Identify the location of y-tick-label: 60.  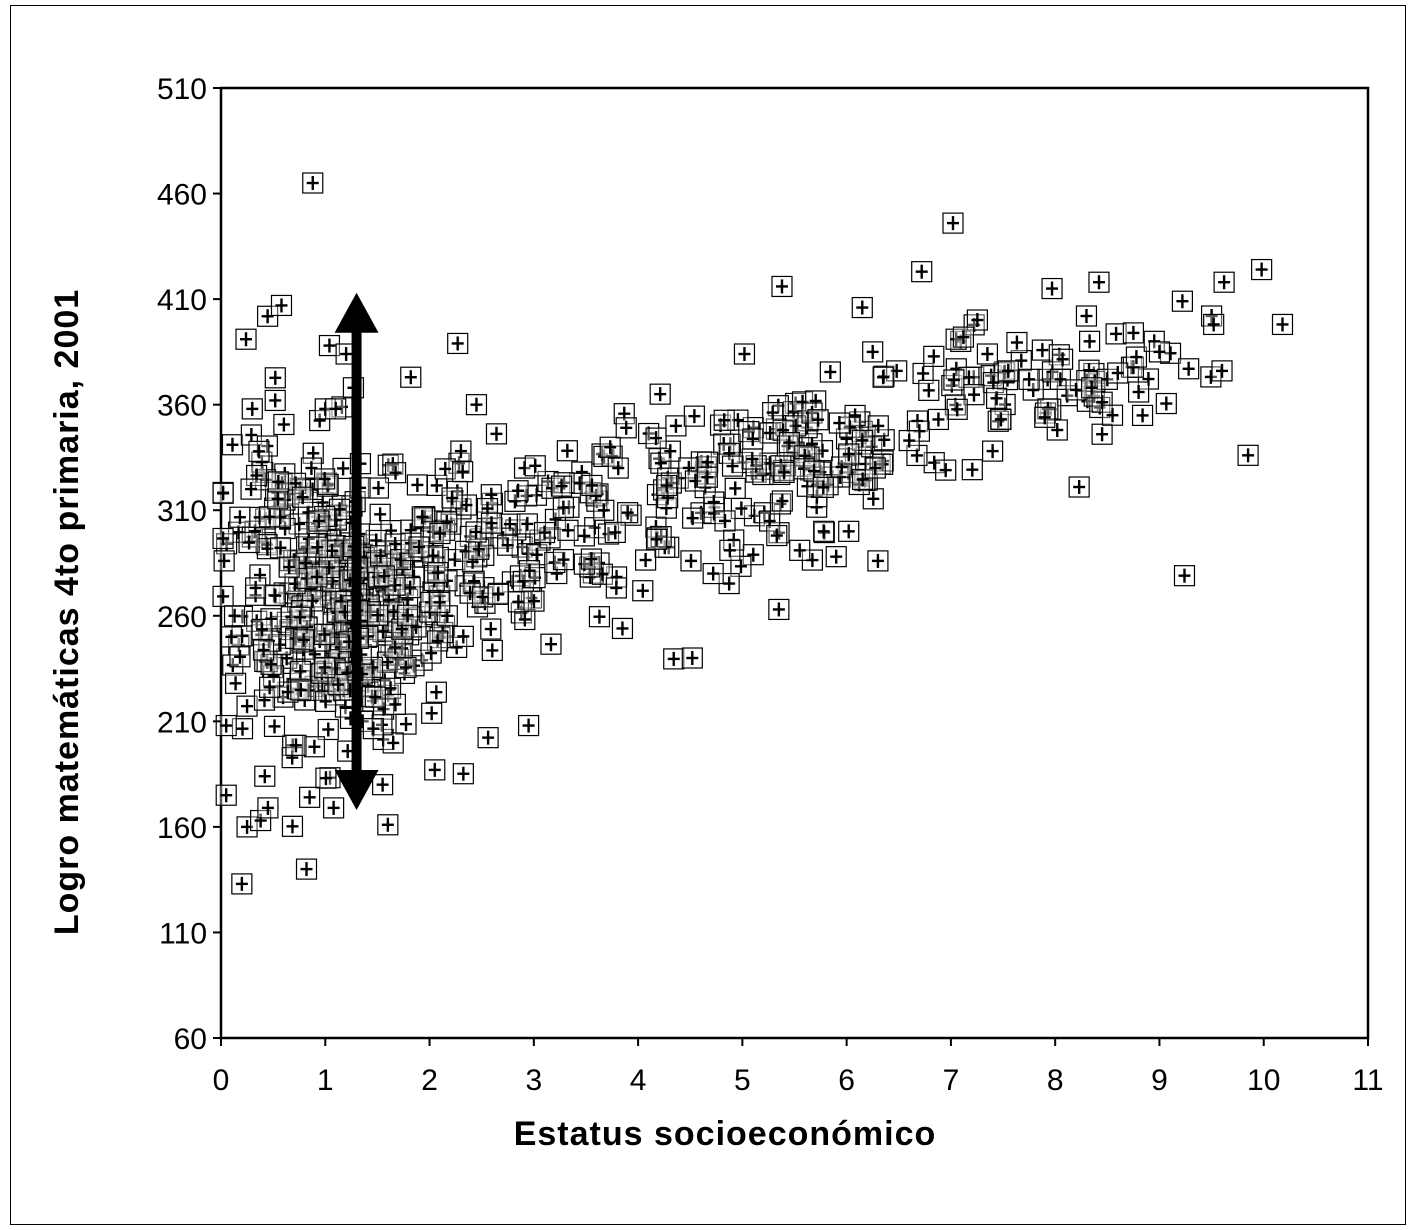
(190, 1039).